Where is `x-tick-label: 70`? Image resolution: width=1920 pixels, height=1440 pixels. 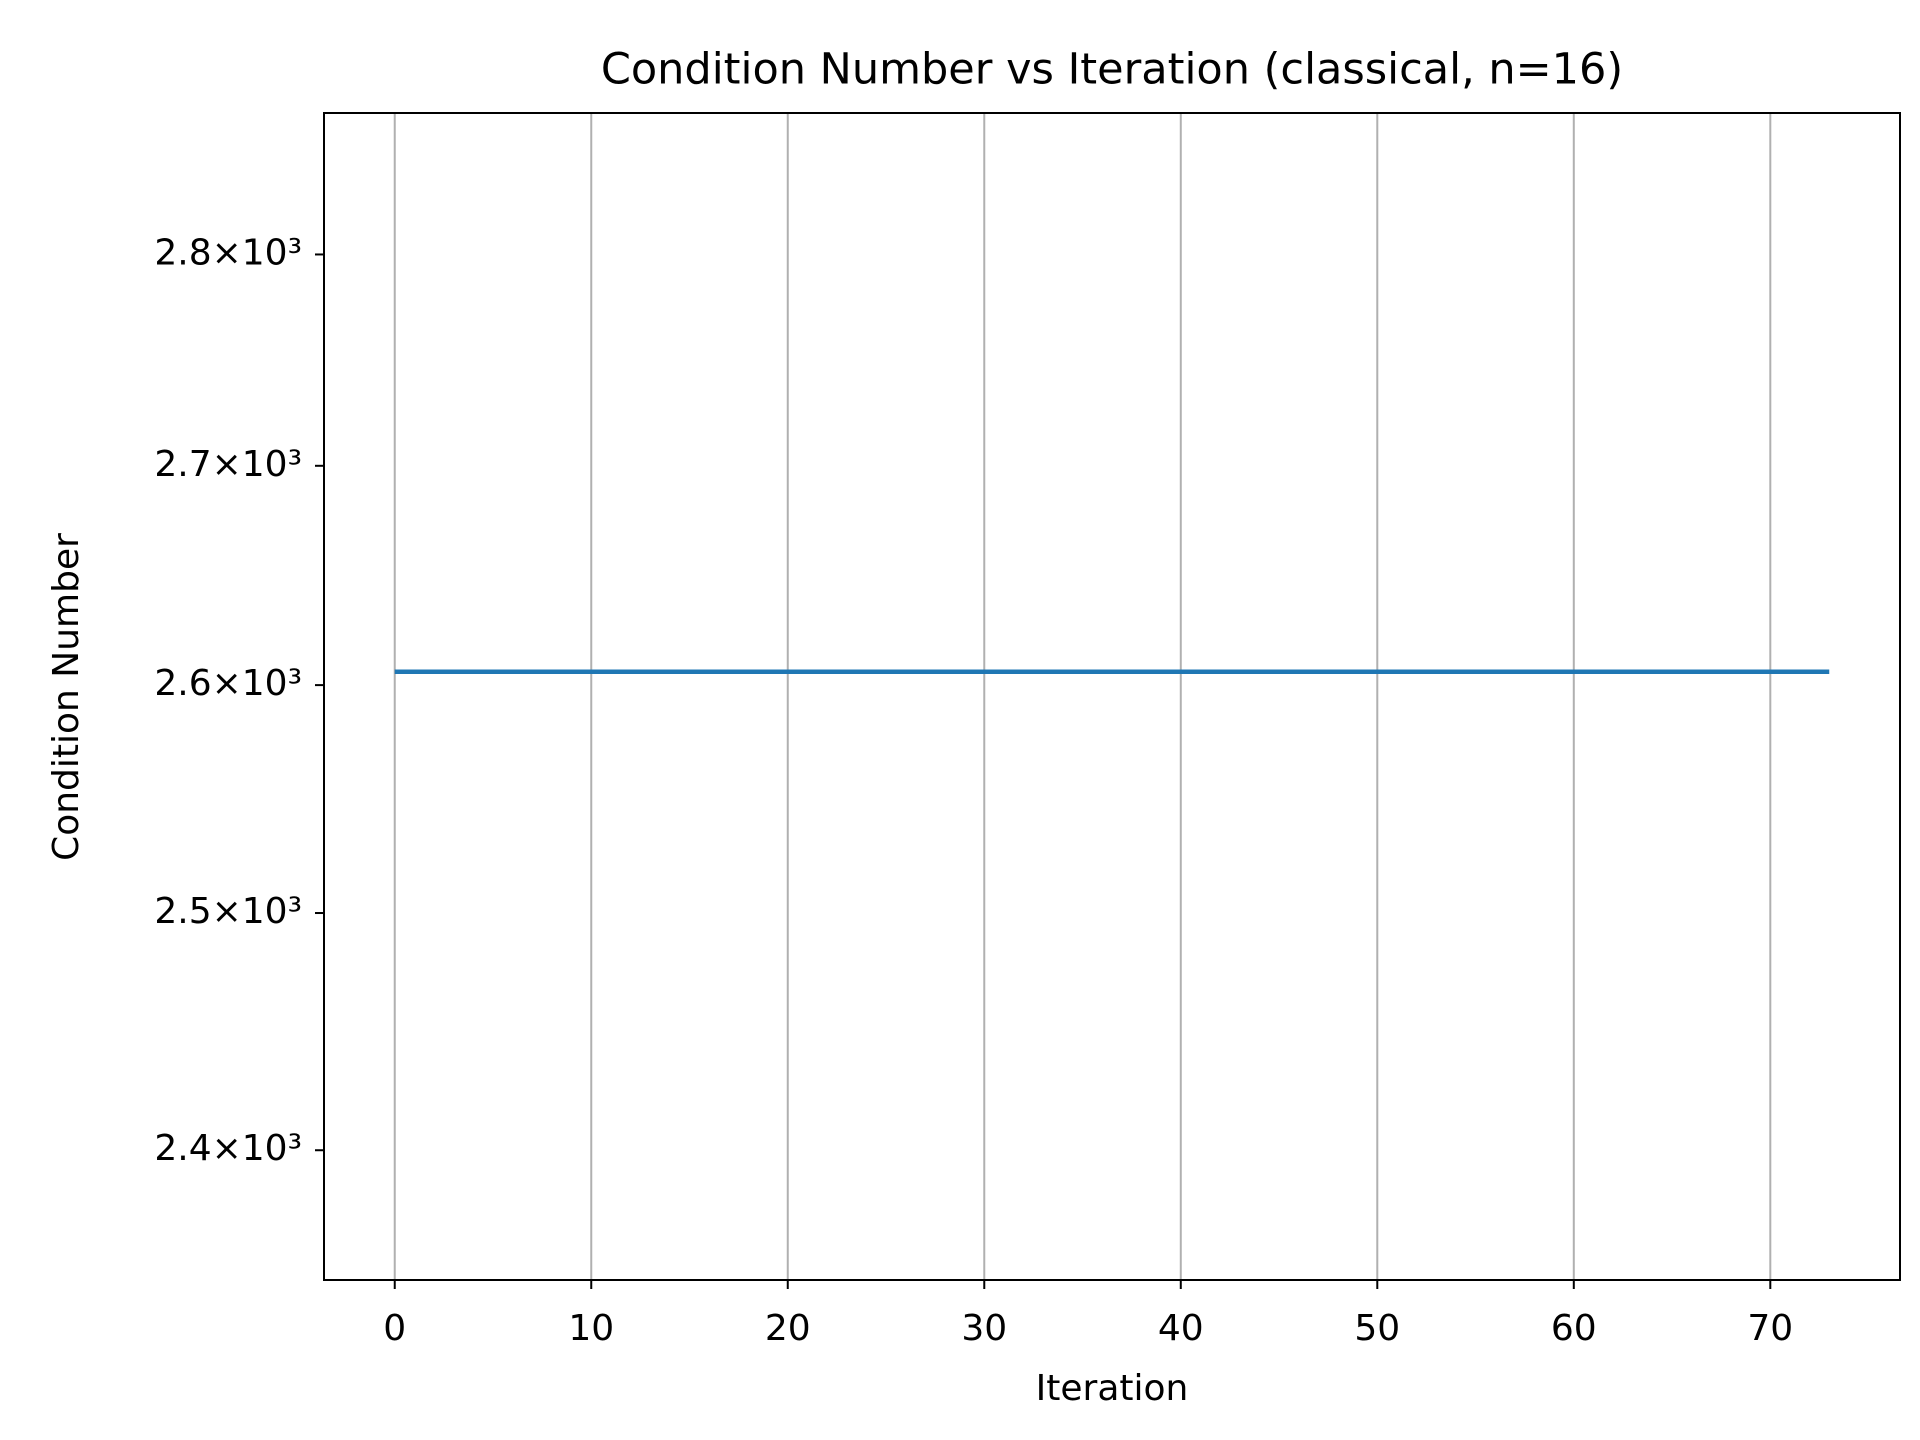 x-tick-label: 70 is located at coordinates (1770, 1328).